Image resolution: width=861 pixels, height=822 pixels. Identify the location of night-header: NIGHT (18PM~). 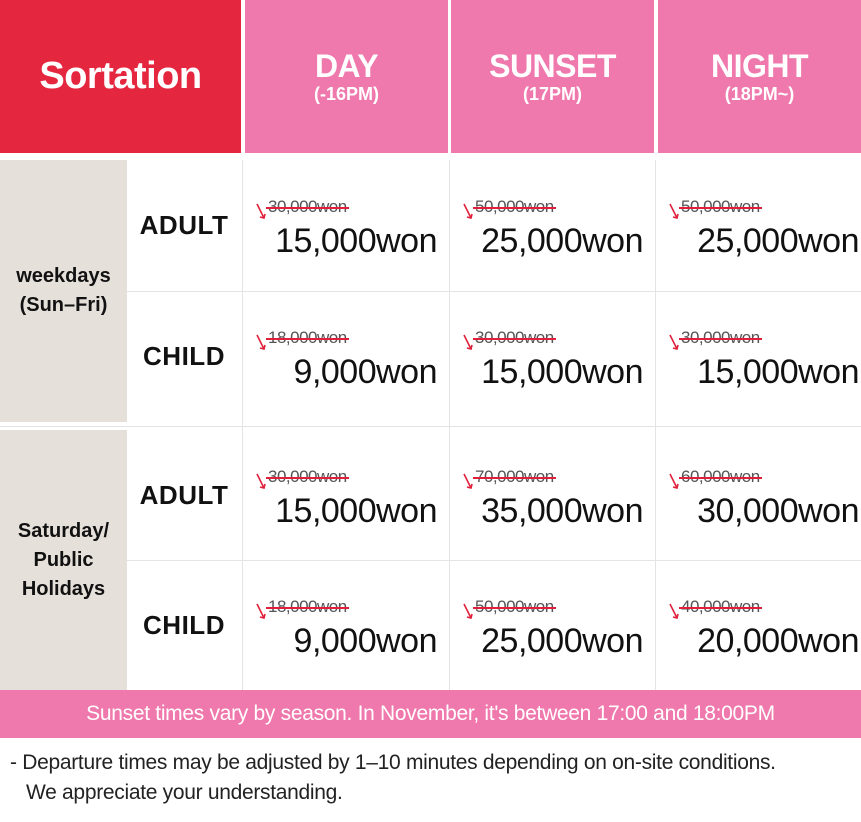
(759, 76).